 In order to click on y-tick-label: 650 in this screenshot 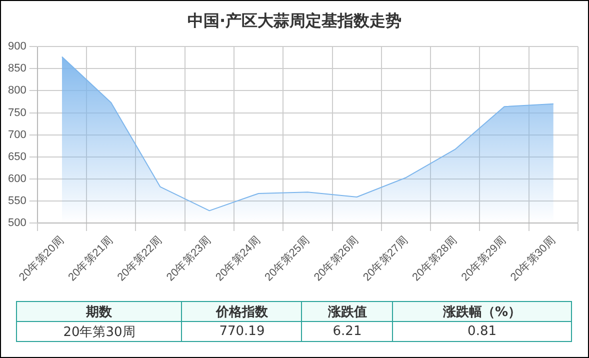, I will do `click(17, 156)`.